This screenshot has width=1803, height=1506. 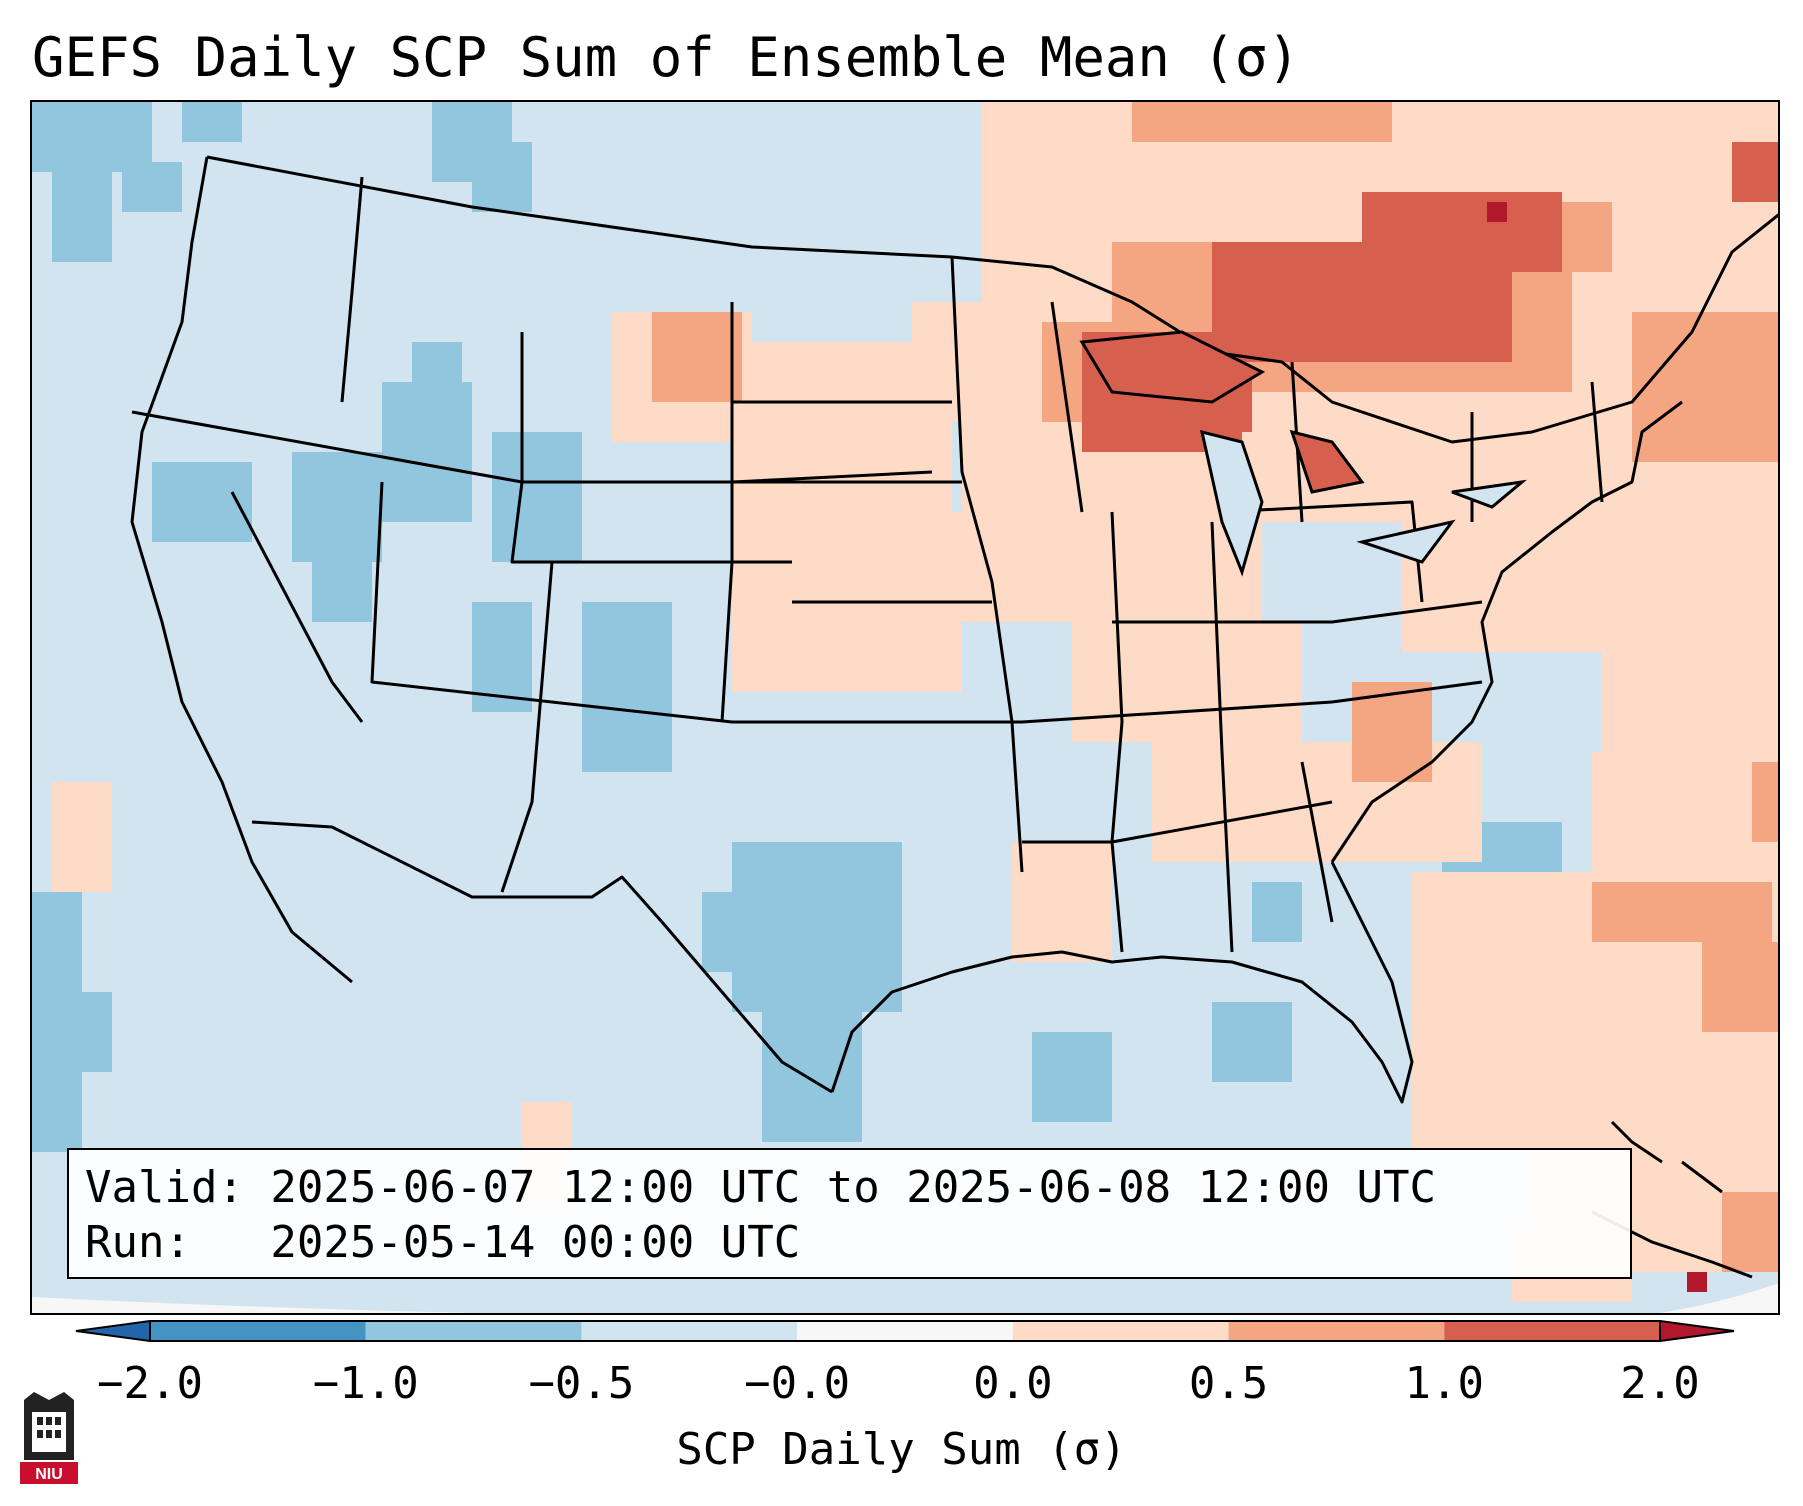 I want to click on colorbar, so click(x=905, y=1331).